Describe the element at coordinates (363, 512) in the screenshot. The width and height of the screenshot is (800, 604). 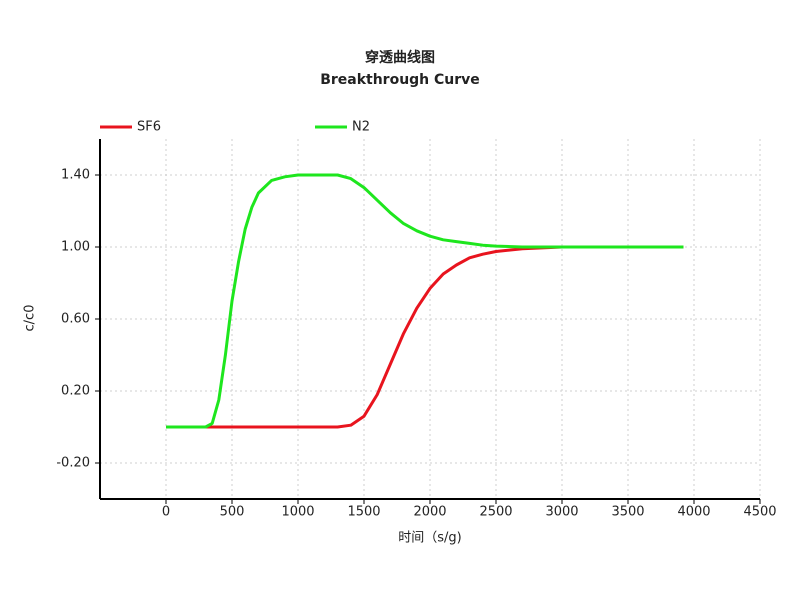
I see `x-tick-label: 1500` at that location.